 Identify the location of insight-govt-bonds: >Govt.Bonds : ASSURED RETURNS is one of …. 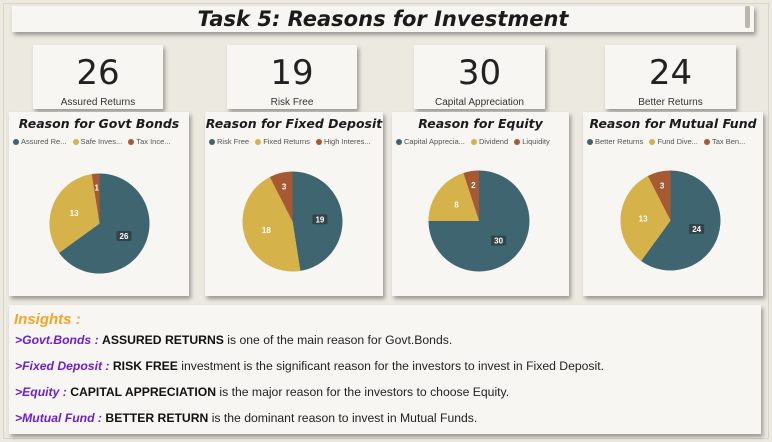
(233, 340).